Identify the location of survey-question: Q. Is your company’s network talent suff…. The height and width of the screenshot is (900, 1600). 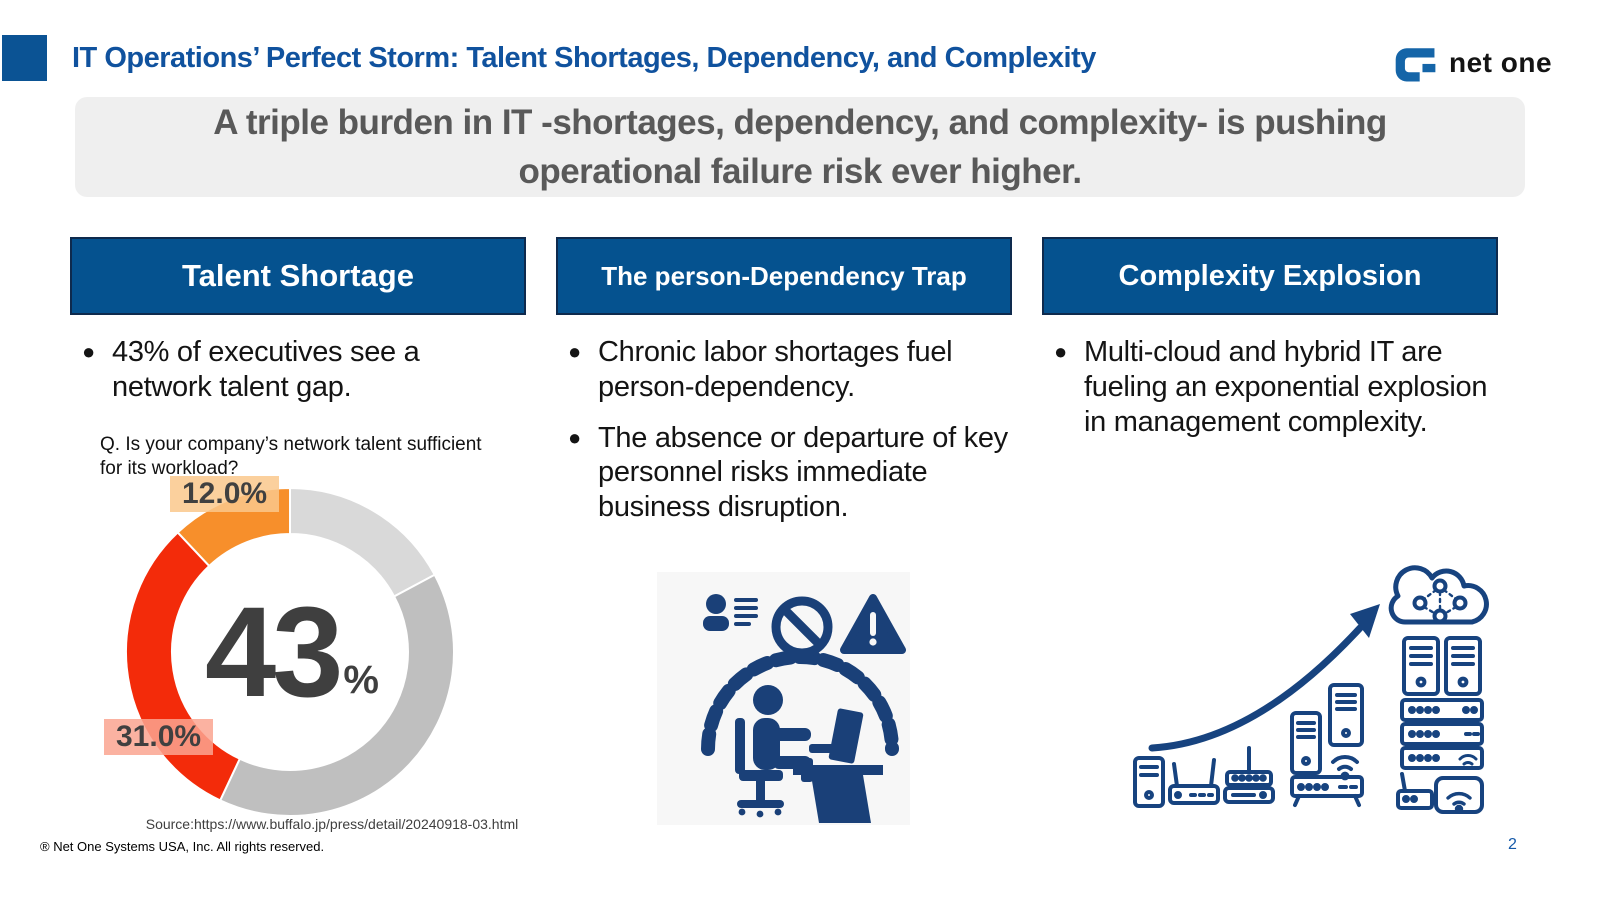
(291, 456).